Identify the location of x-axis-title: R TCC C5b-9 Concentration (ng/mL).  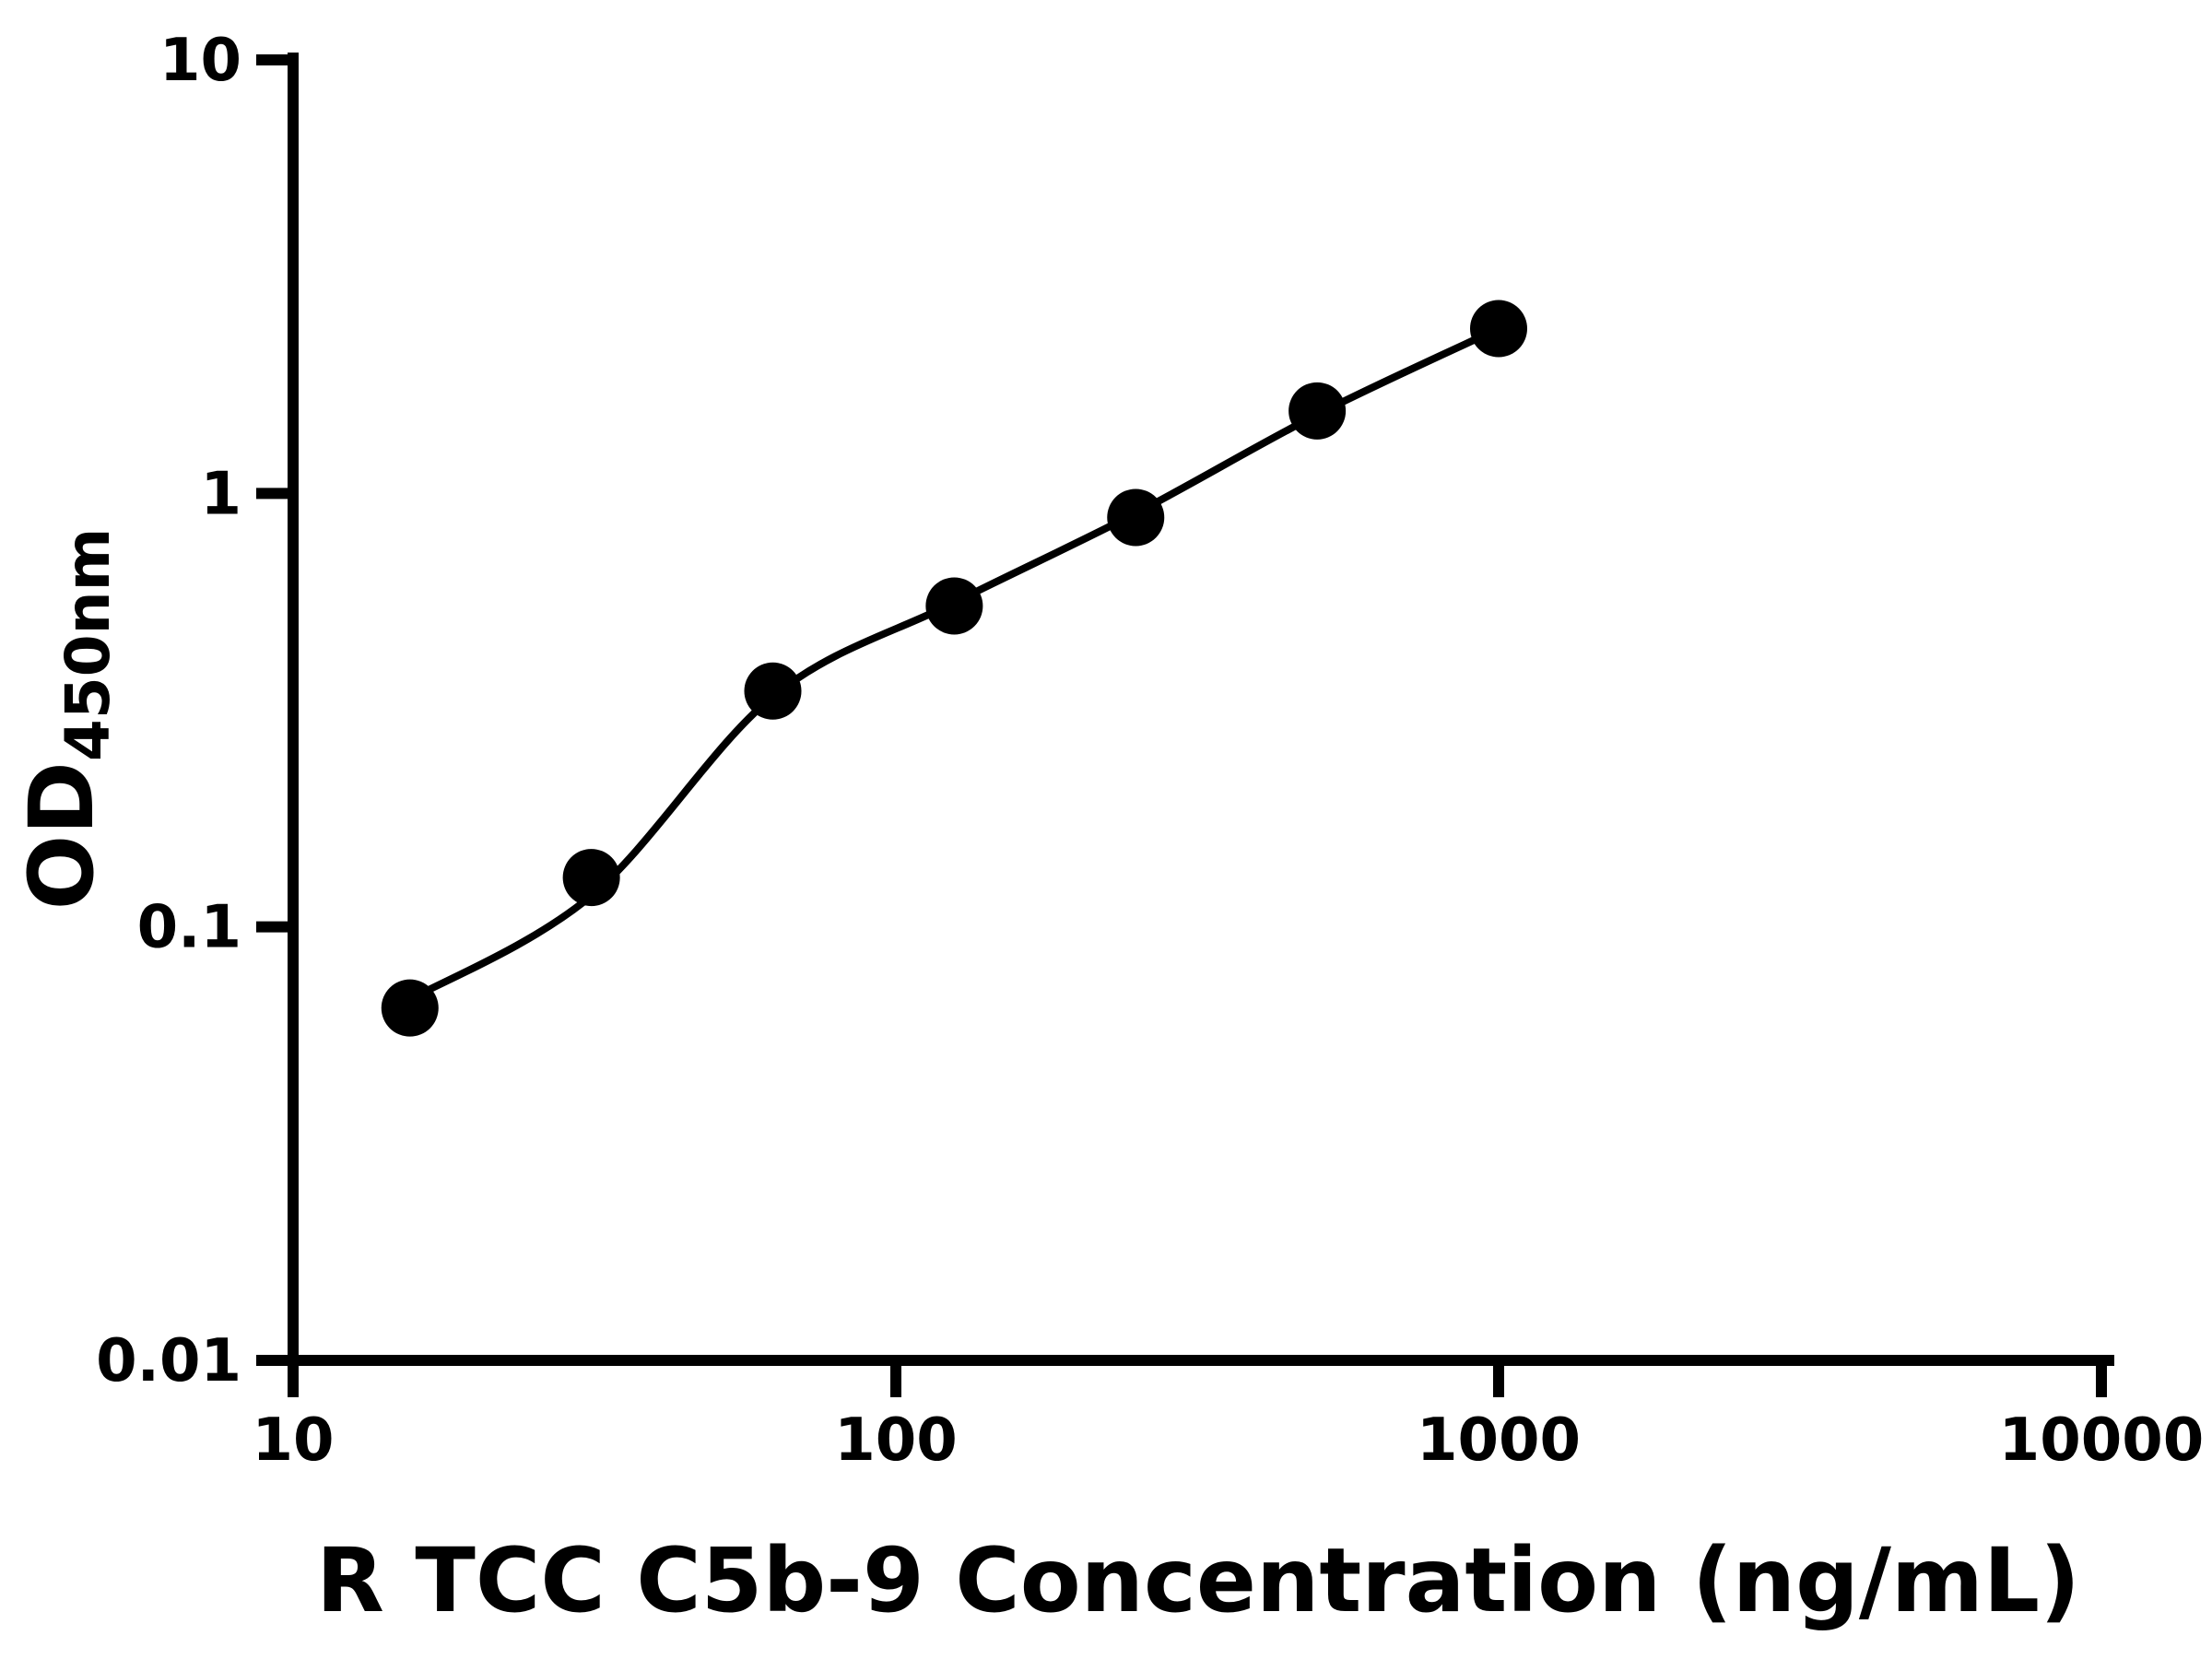
(1198, 1580).